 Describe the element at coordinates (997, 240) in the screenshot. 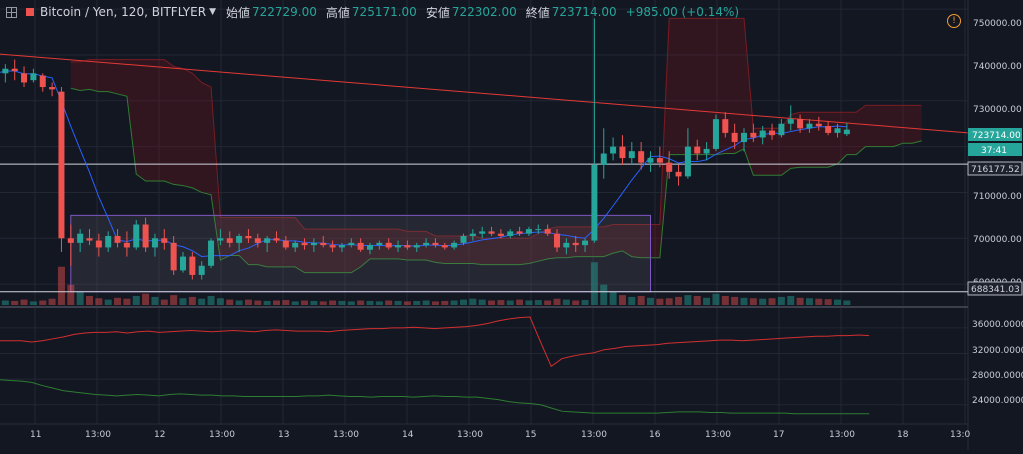

I see `price-tick: 700000.00` at that location.